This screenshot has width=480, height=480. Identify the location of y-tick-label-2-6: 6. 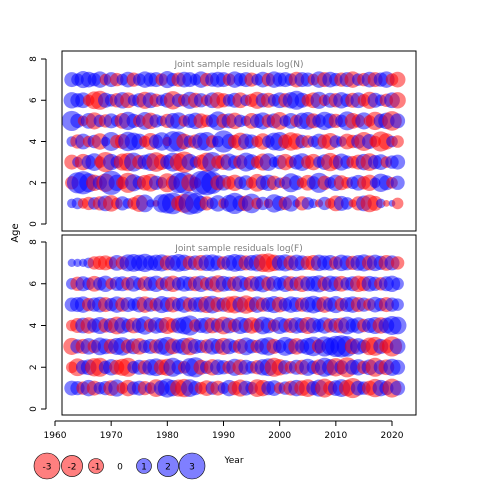
(34, 284).